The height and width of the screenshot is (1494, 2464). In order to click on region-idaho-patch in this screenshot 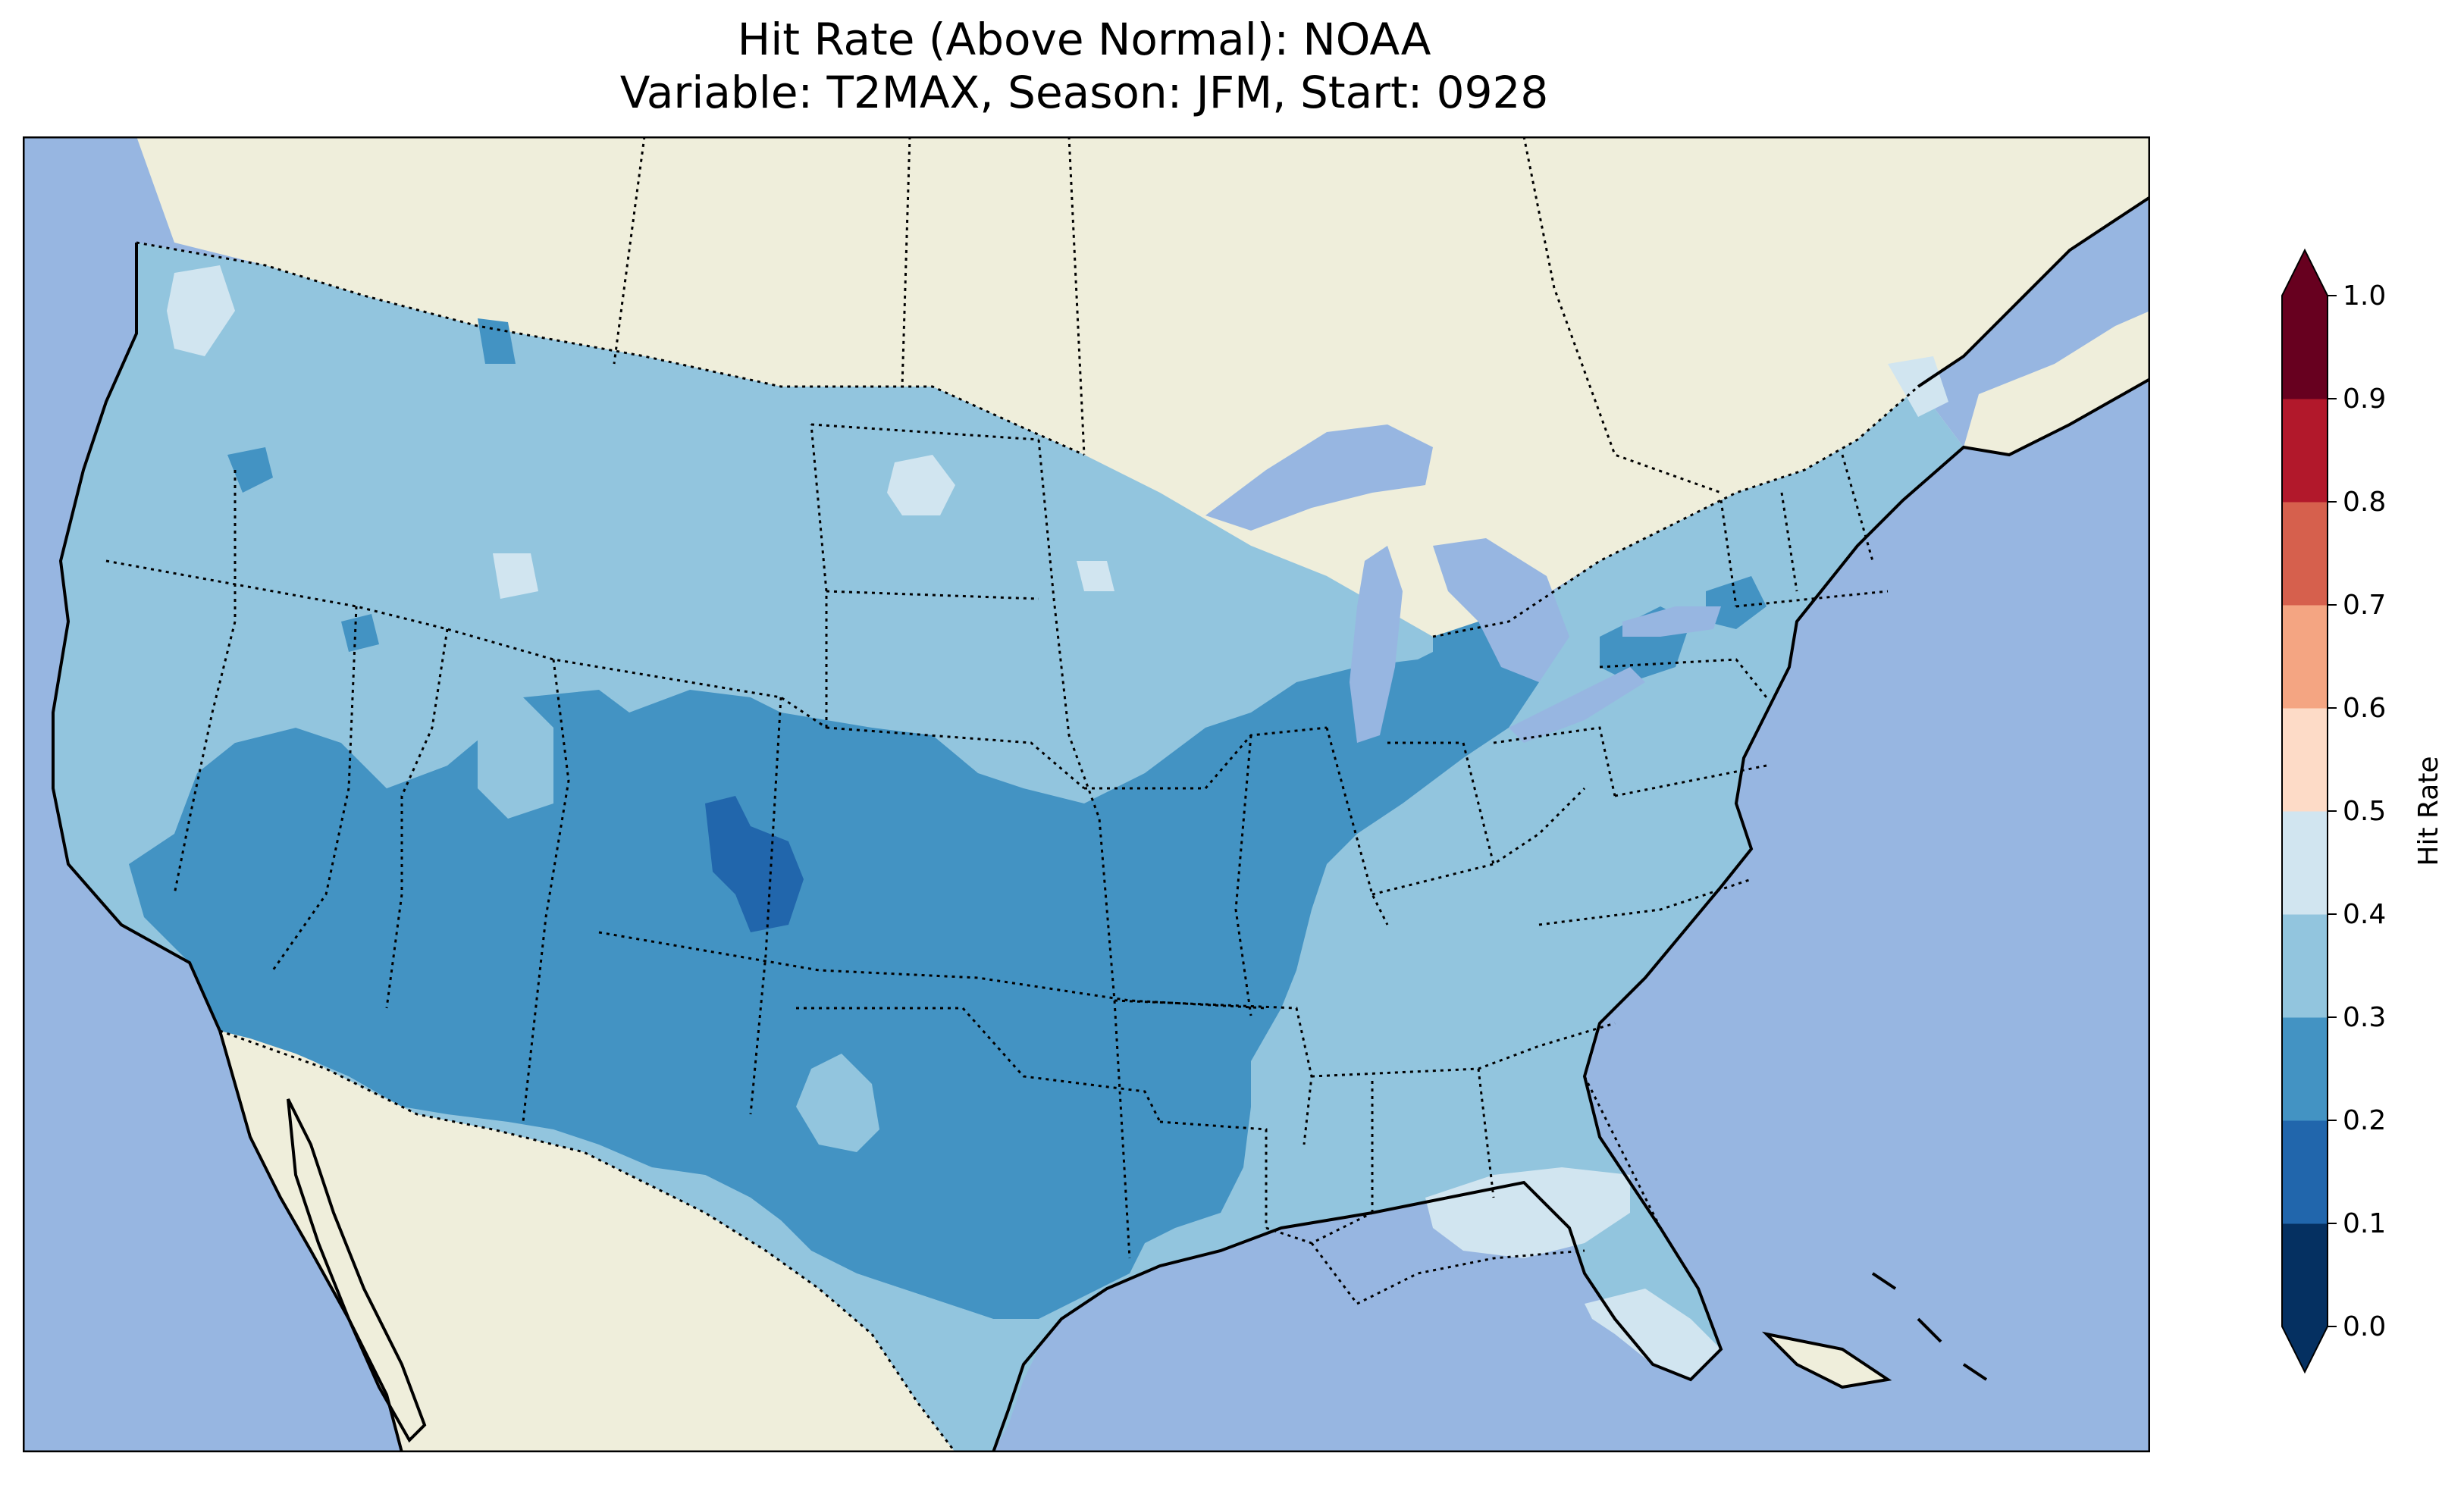, I will do `click(360, 633)`.